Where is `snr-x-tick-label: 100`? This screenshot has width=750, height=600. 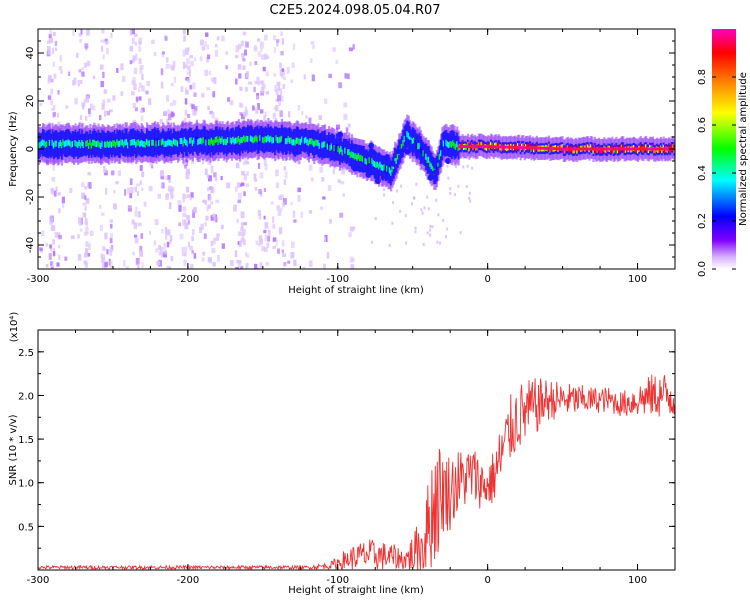
snr-x-tick-label: 100 is located at coordinates (637, 580).